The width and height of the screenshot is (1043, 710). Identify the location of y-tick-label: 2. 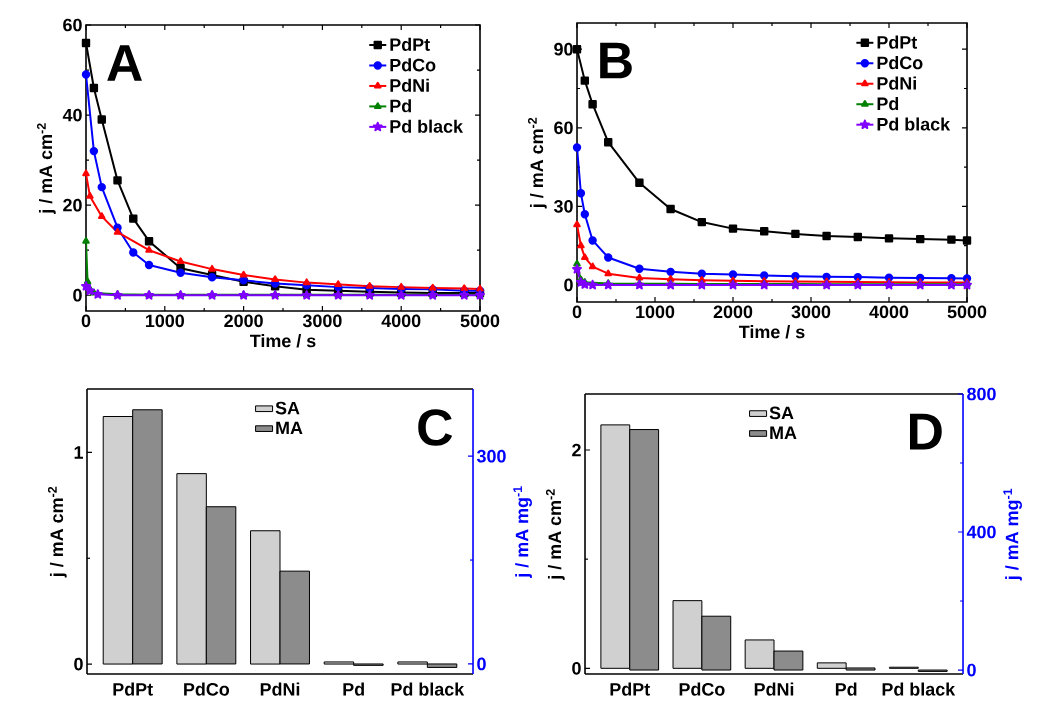
(576, 450).